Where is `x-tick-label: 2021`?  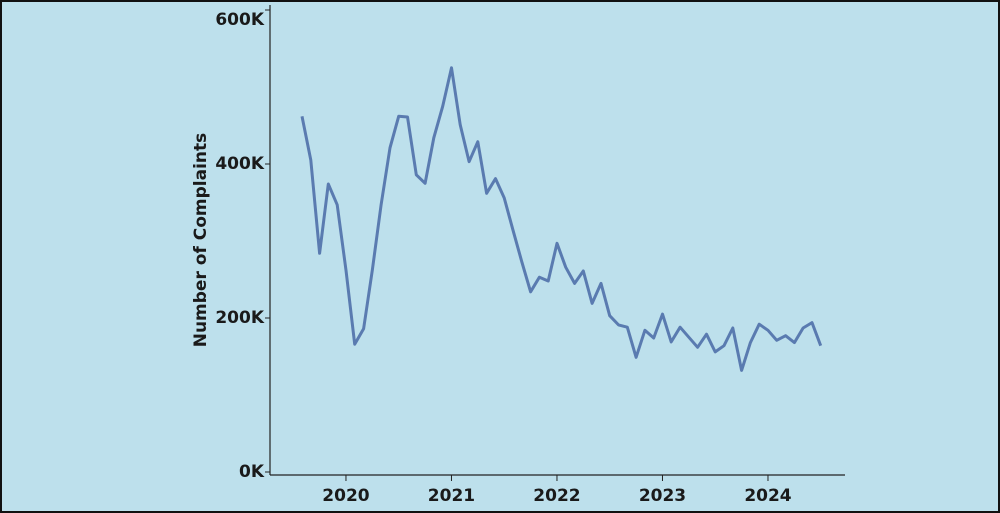 x-tick-label: 2021 is located at coordinates (451, 496).